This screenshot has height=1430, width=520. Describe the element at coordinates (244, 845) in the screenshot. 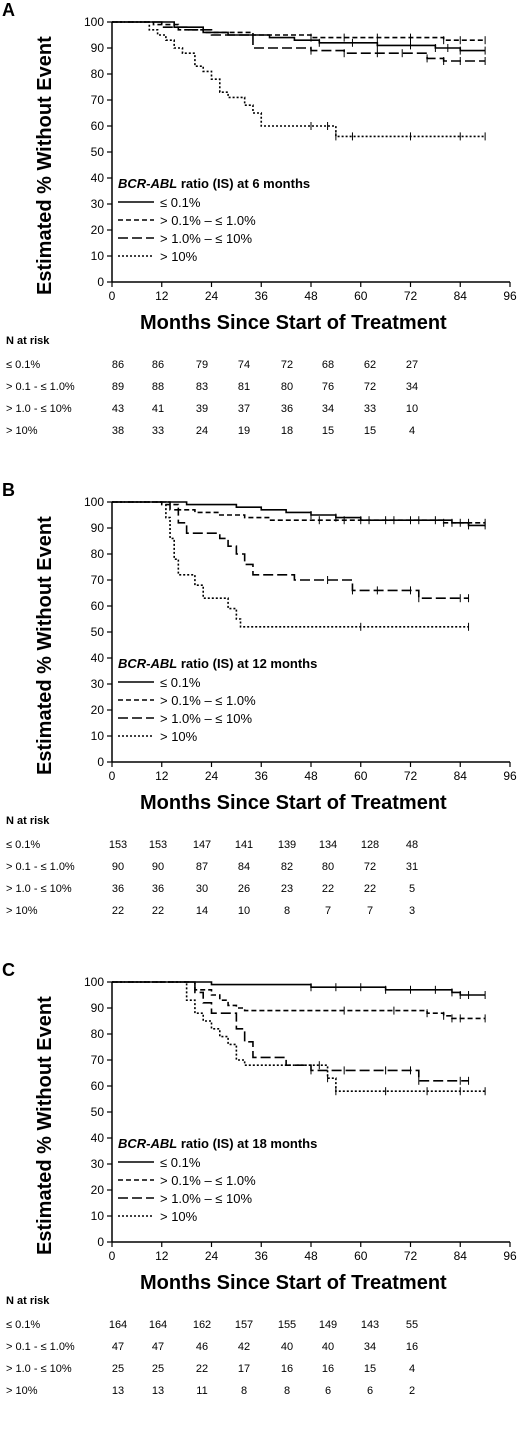

I see `risk-count: 141` at that location.